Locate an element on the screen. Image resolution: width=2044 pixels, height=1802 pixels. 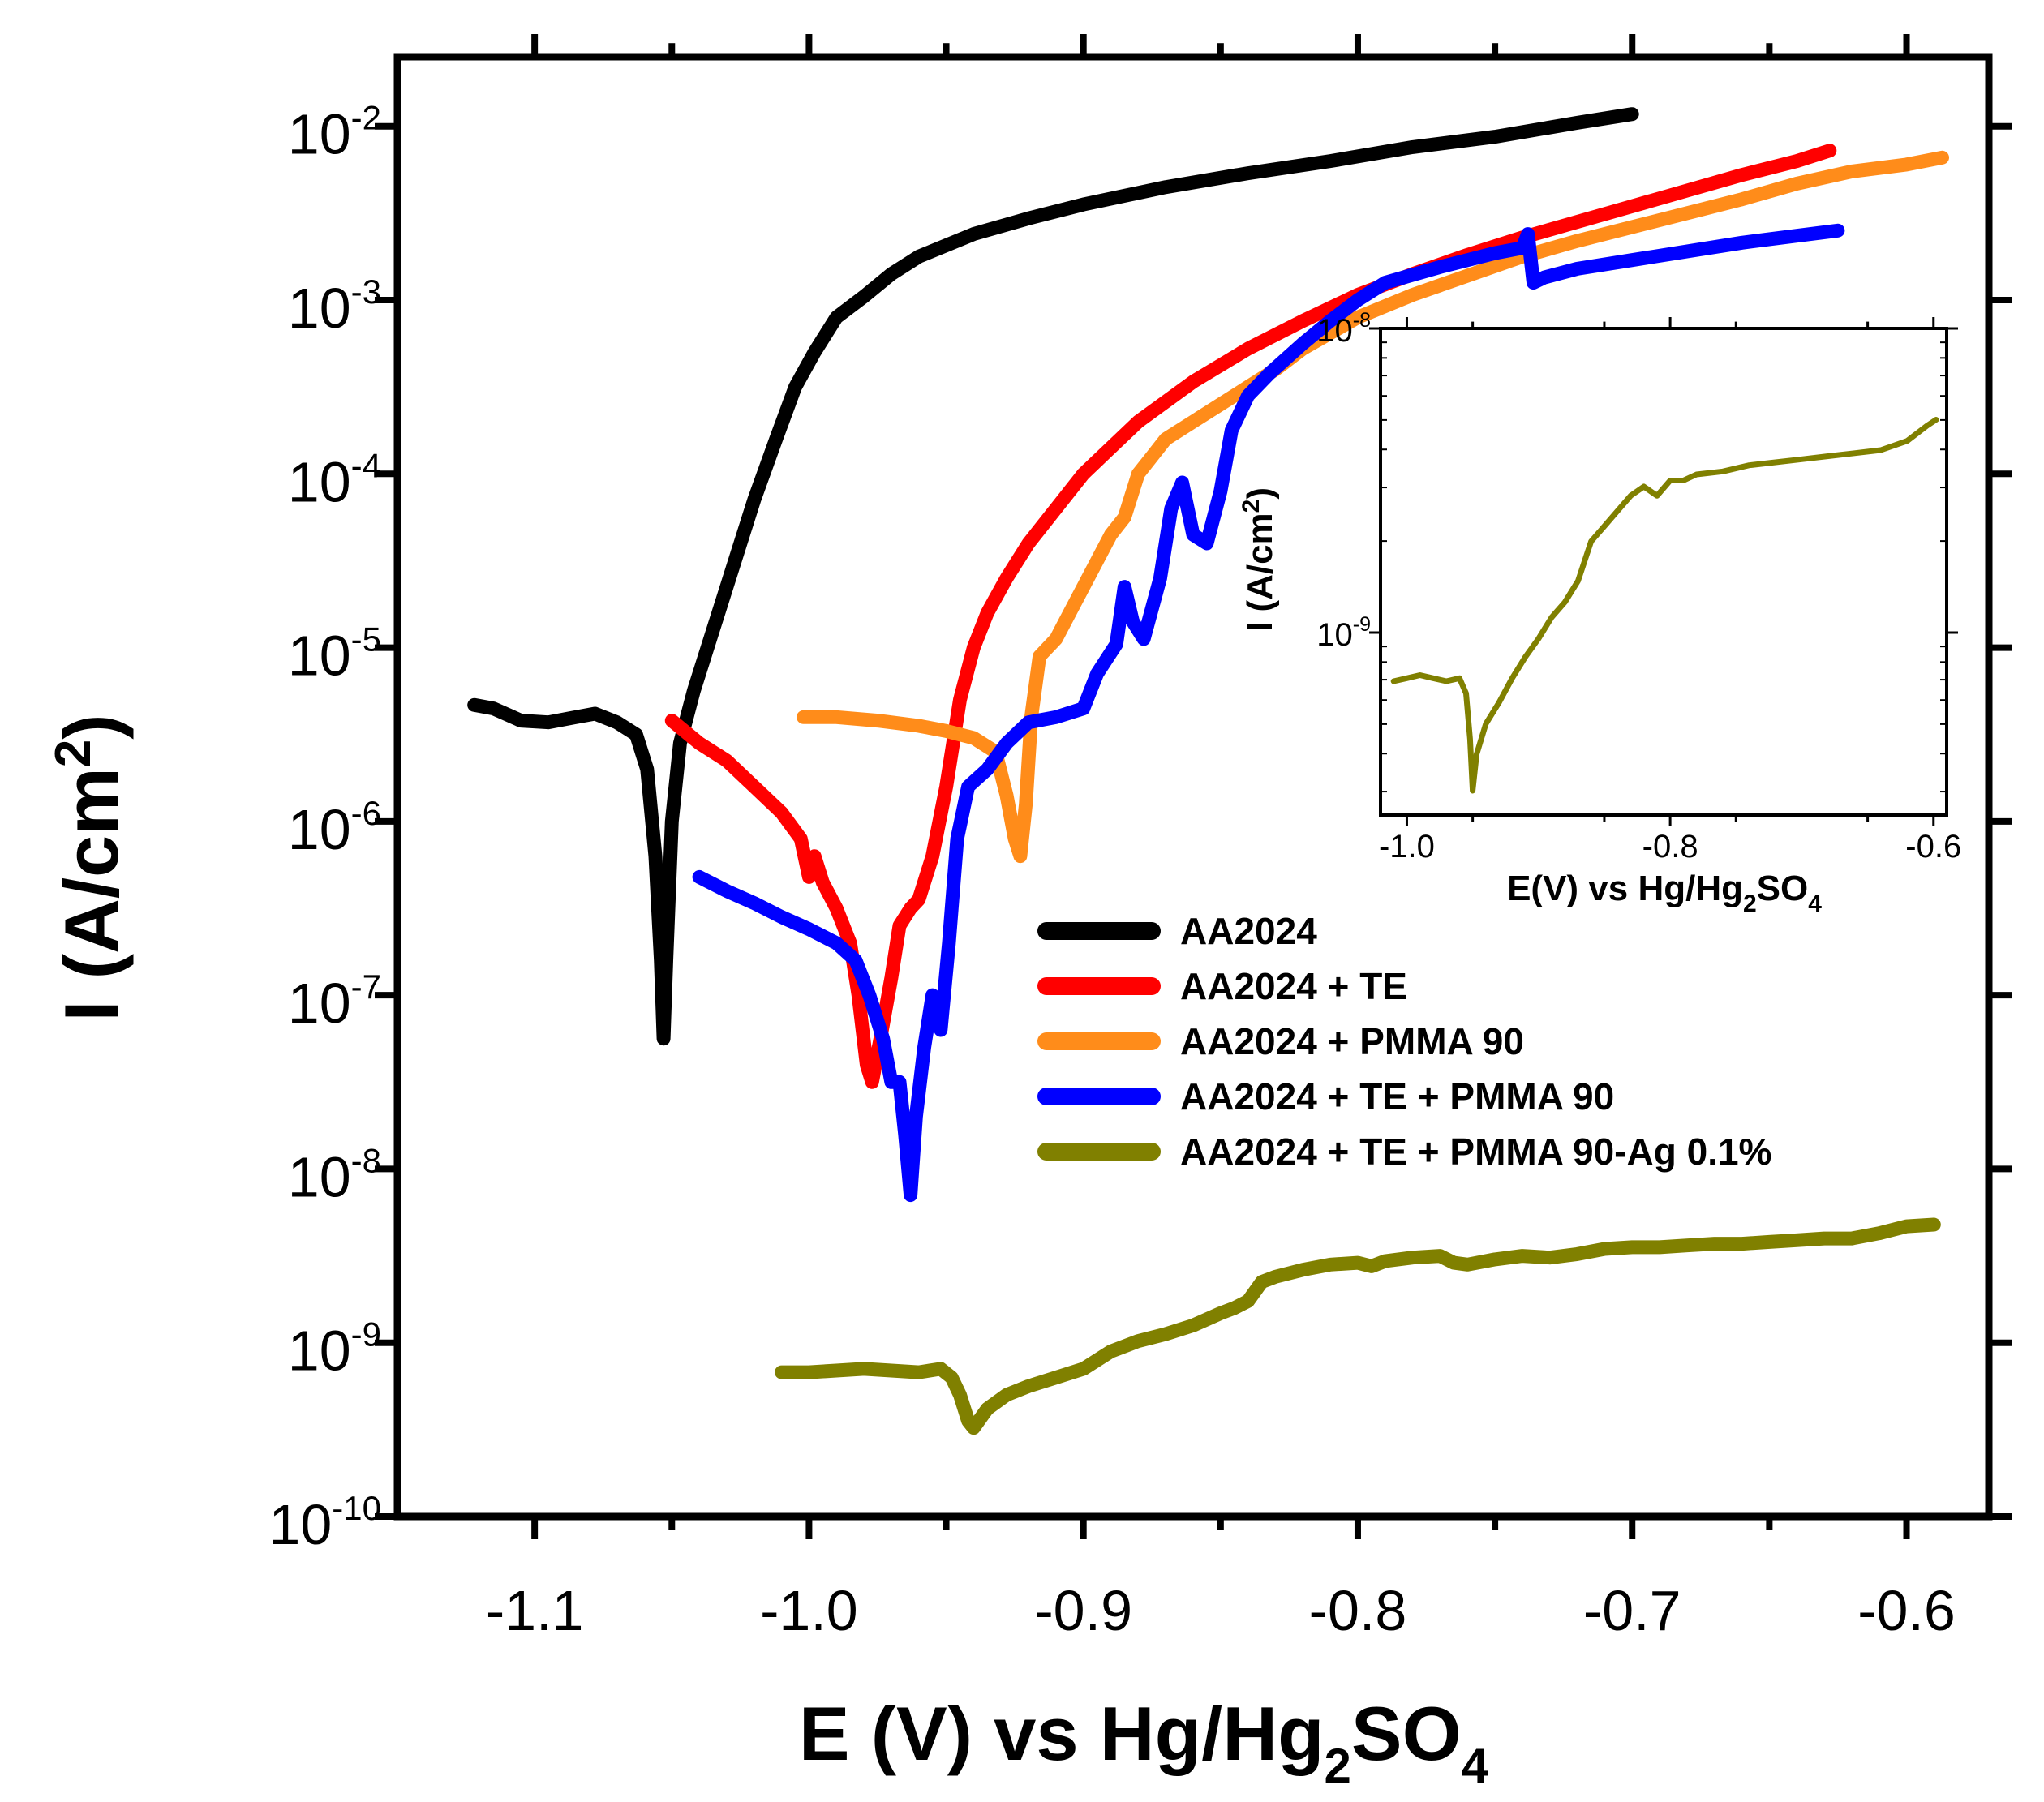
y-tick-label: 10⁻² is located at coordinates (334, 132).